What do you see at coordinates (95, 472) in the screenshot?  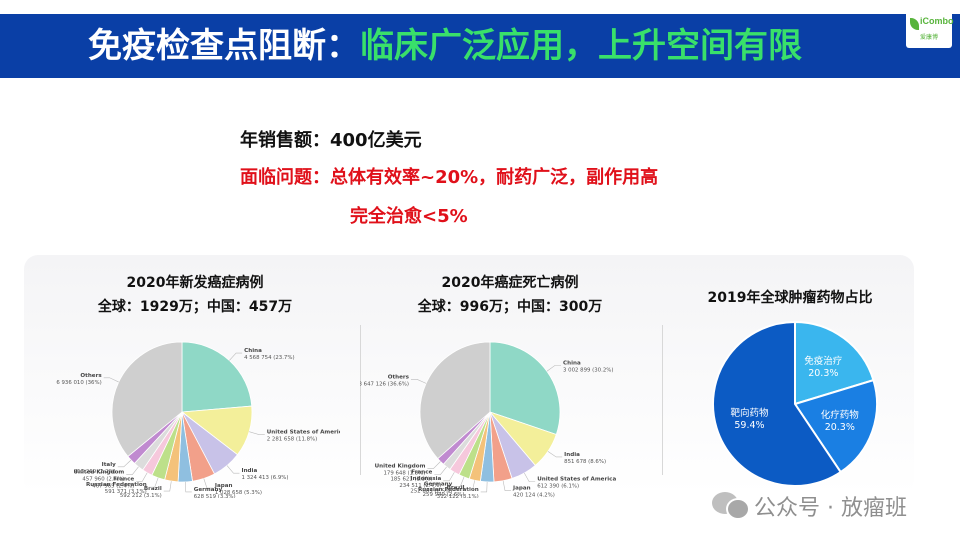 I see `pie-value-italy: 415 269 (2.2%)` at bounding box center [95, 472].